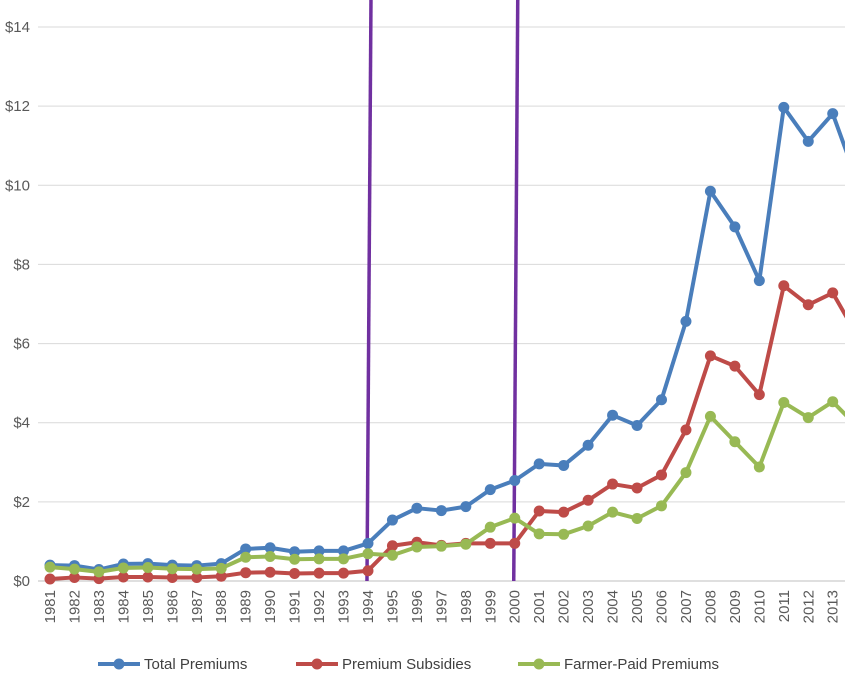 The width and height of the screenshot is (845, 684). What do you see at coordinates (17, 304) in the screenshot?
I see `y-axis-ticks: $0 $2 $4 $6 $8 $10 $12 $14` at bounding box center [17, 304].